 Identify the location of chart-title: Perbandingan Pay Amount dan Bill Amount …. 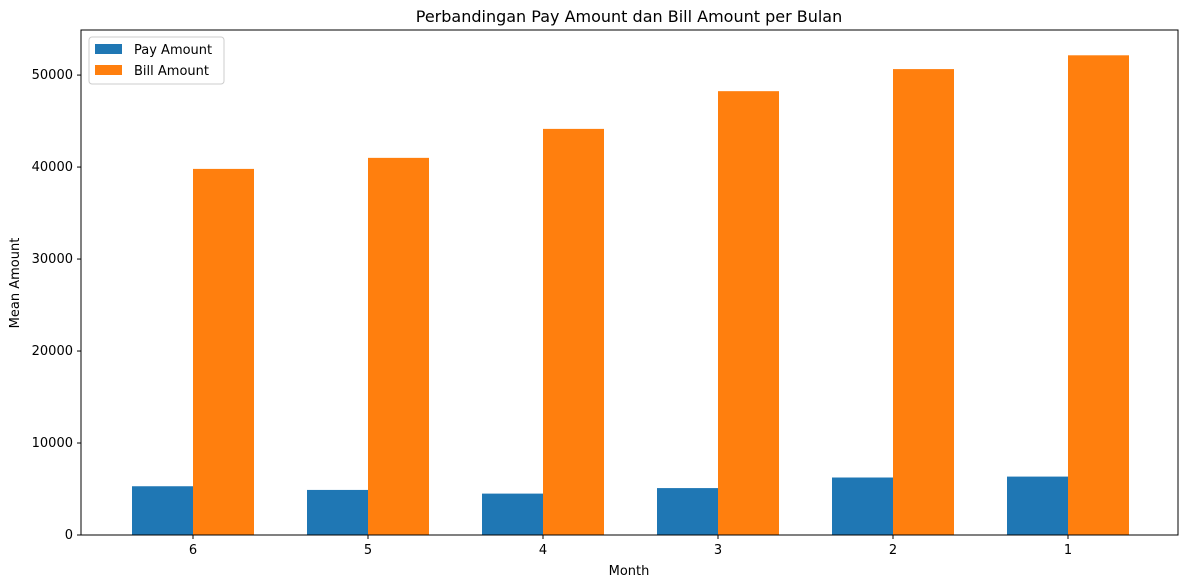
(629, 16).